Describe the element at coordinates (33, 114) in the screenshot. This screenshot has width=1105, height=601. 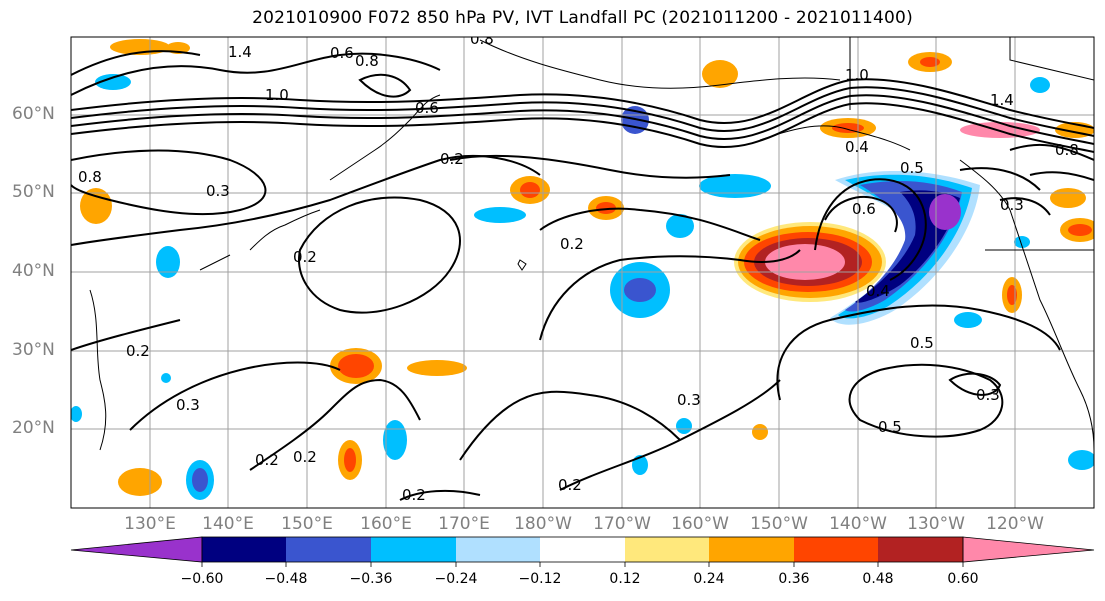
I see `lat-label-60n: 60°N` at that location.